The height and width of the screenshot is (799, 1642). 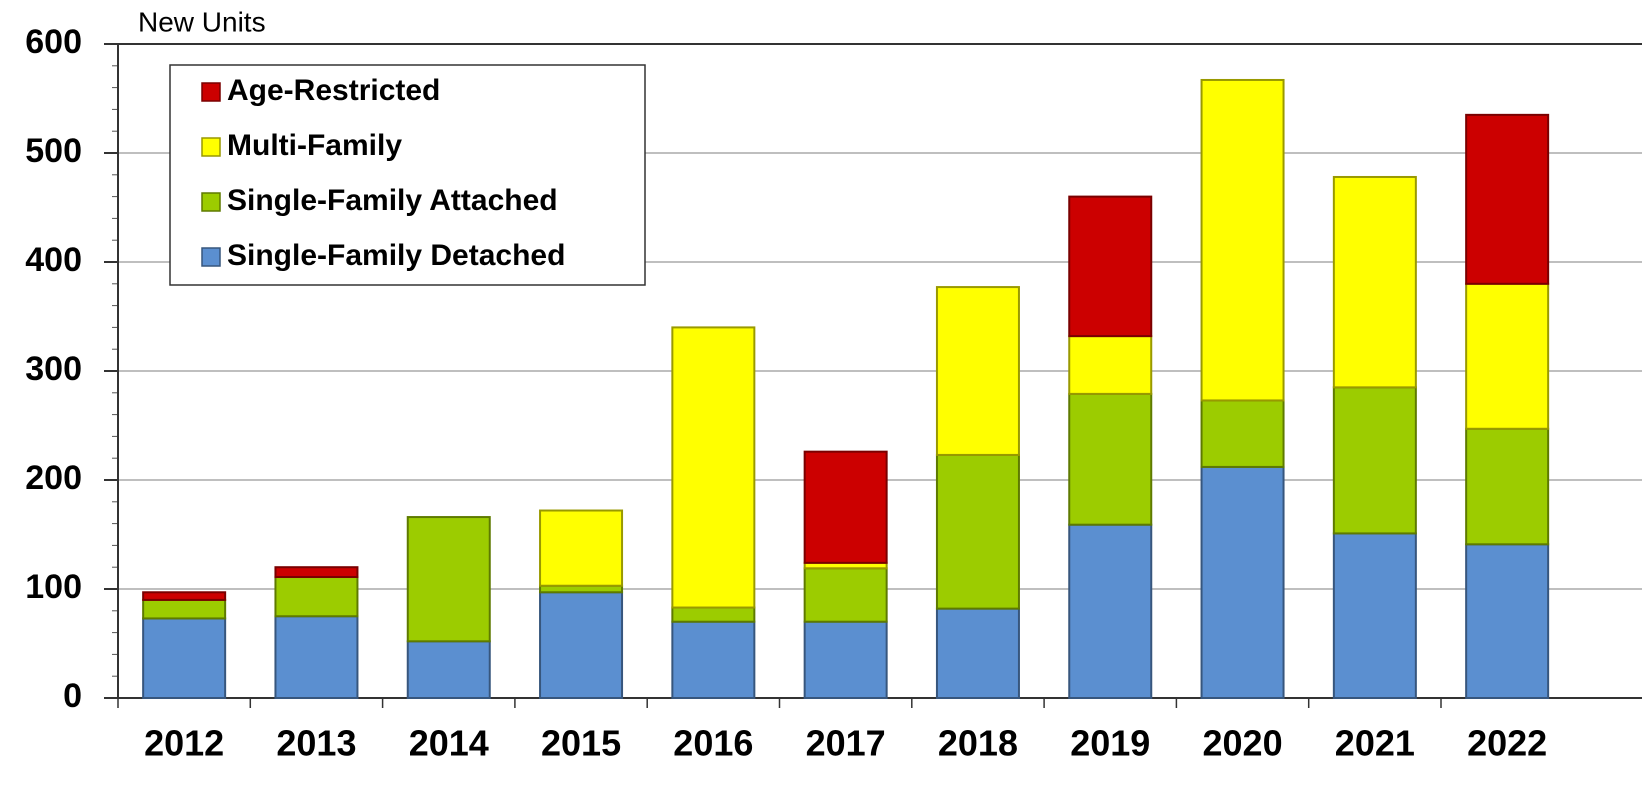 What do you see at coordinates (846, 743) in the screenshot?
I see `x-tick-label: 2017` at bounding box center [846, 743].